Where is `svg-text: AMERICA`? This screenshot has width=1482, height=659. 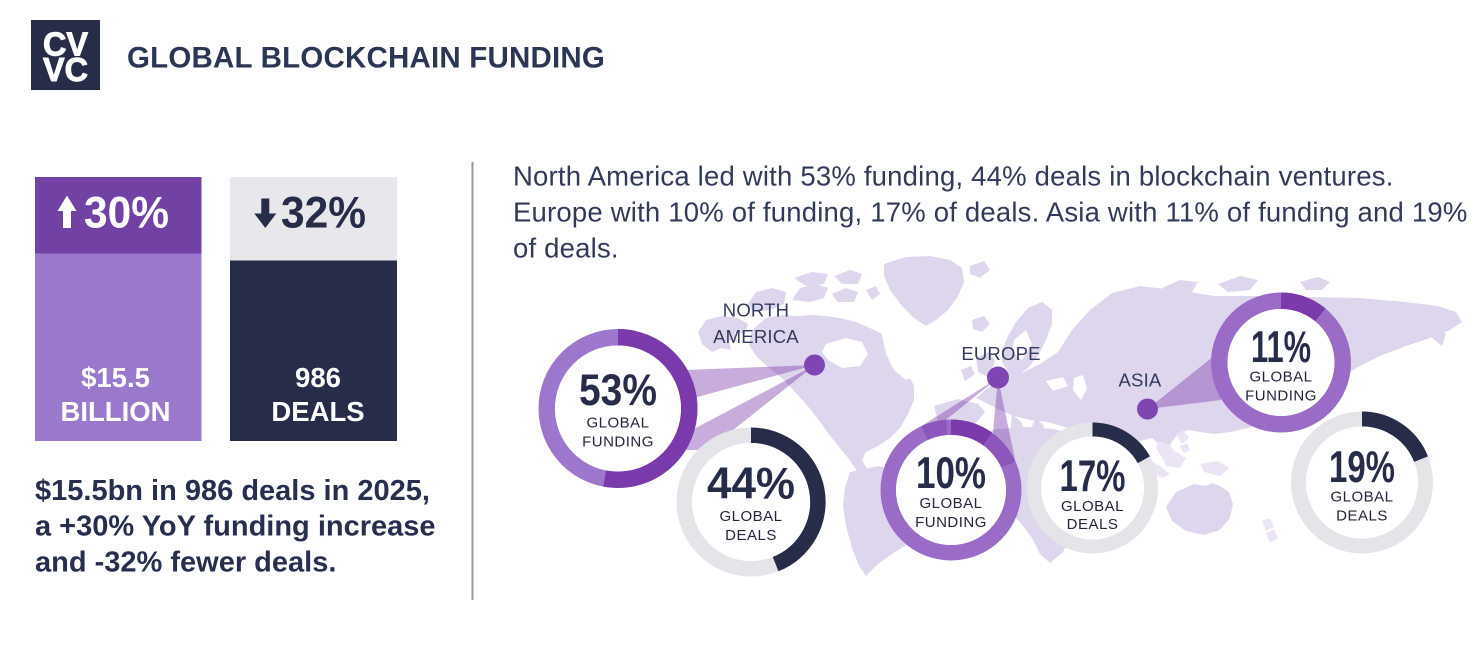
svg-text: AMERICA is located at coordinates (756, 336).